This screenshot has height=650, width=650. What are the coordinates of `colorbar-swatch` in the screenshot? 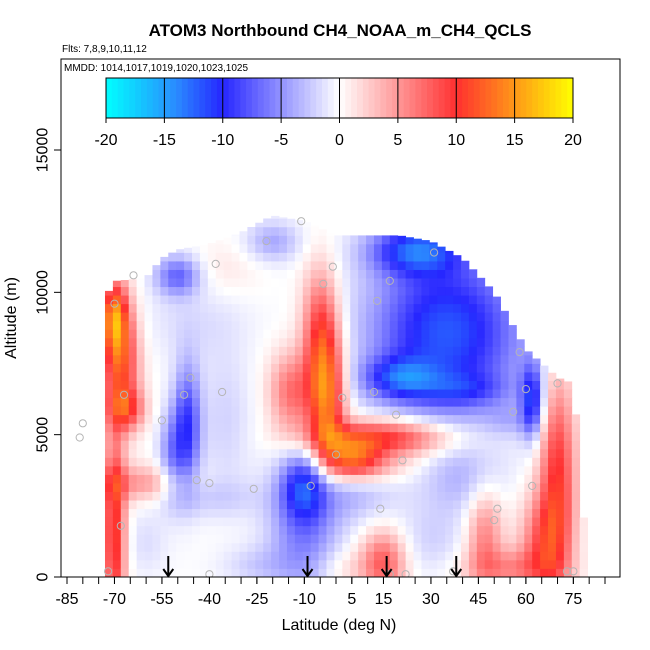 It's located at (173, 98).